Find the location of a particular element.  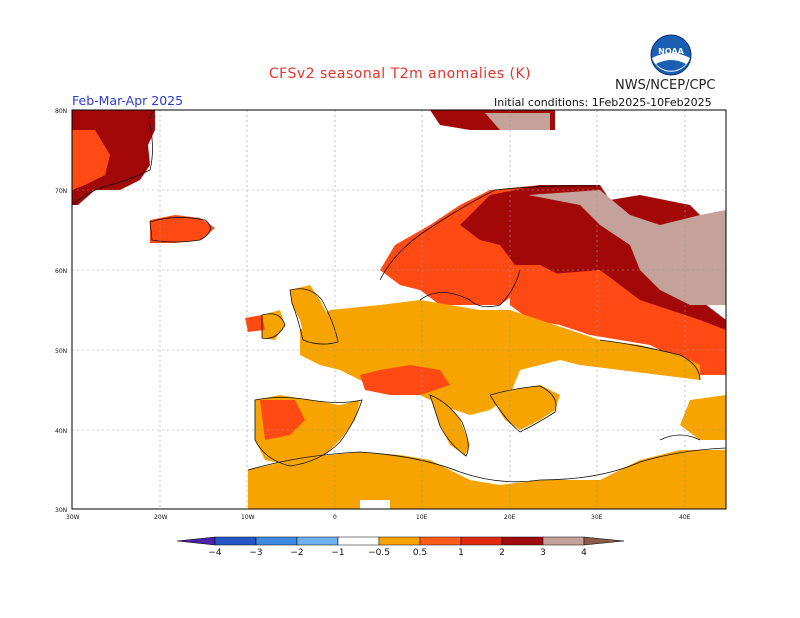

latitude-labels: 80N 70N 60N 50N 40N 30N is located at coordinates (61, 311).